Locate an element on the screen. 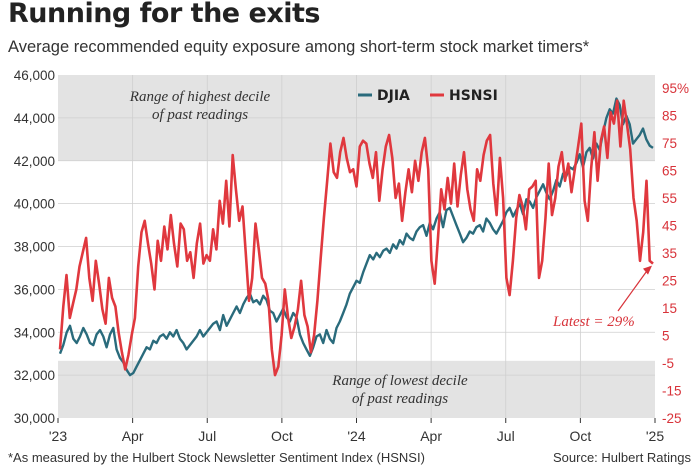 The height and width of the screenshot is (471, 700). x-tick-label: '24 is located at coordinates (356, 436).